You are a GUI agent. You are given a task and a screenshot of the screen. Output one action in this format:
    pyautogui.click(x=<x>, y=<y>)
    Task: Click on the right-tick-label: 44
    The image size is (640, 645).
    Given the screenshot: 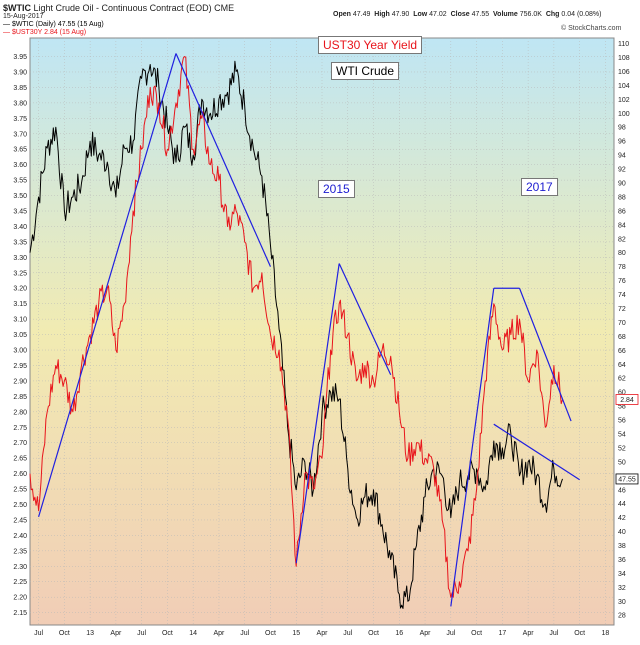 What is the action you would take?
    pyautogui.click(x=622, y=504)
    